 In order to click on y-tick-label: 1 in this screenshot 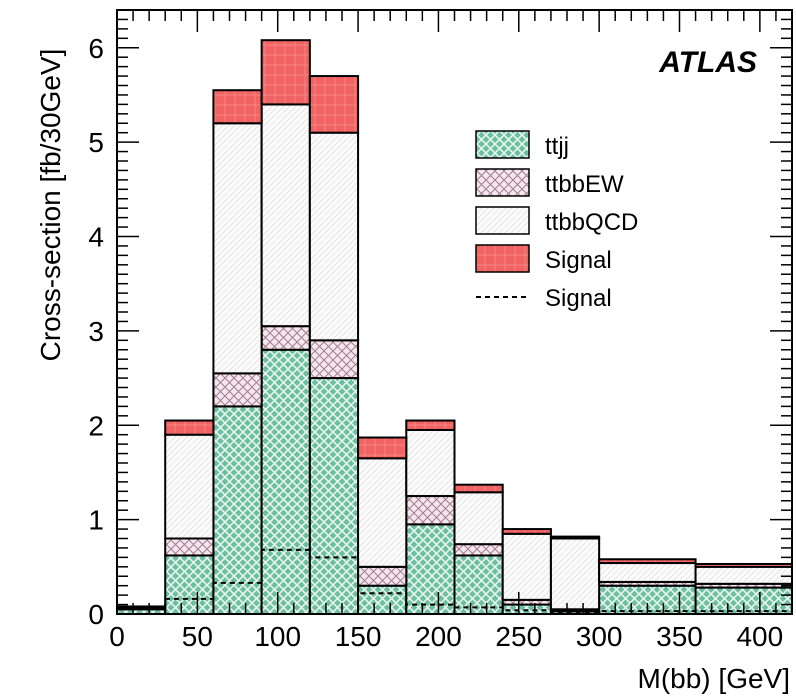, I will do `click(96, 520)`.